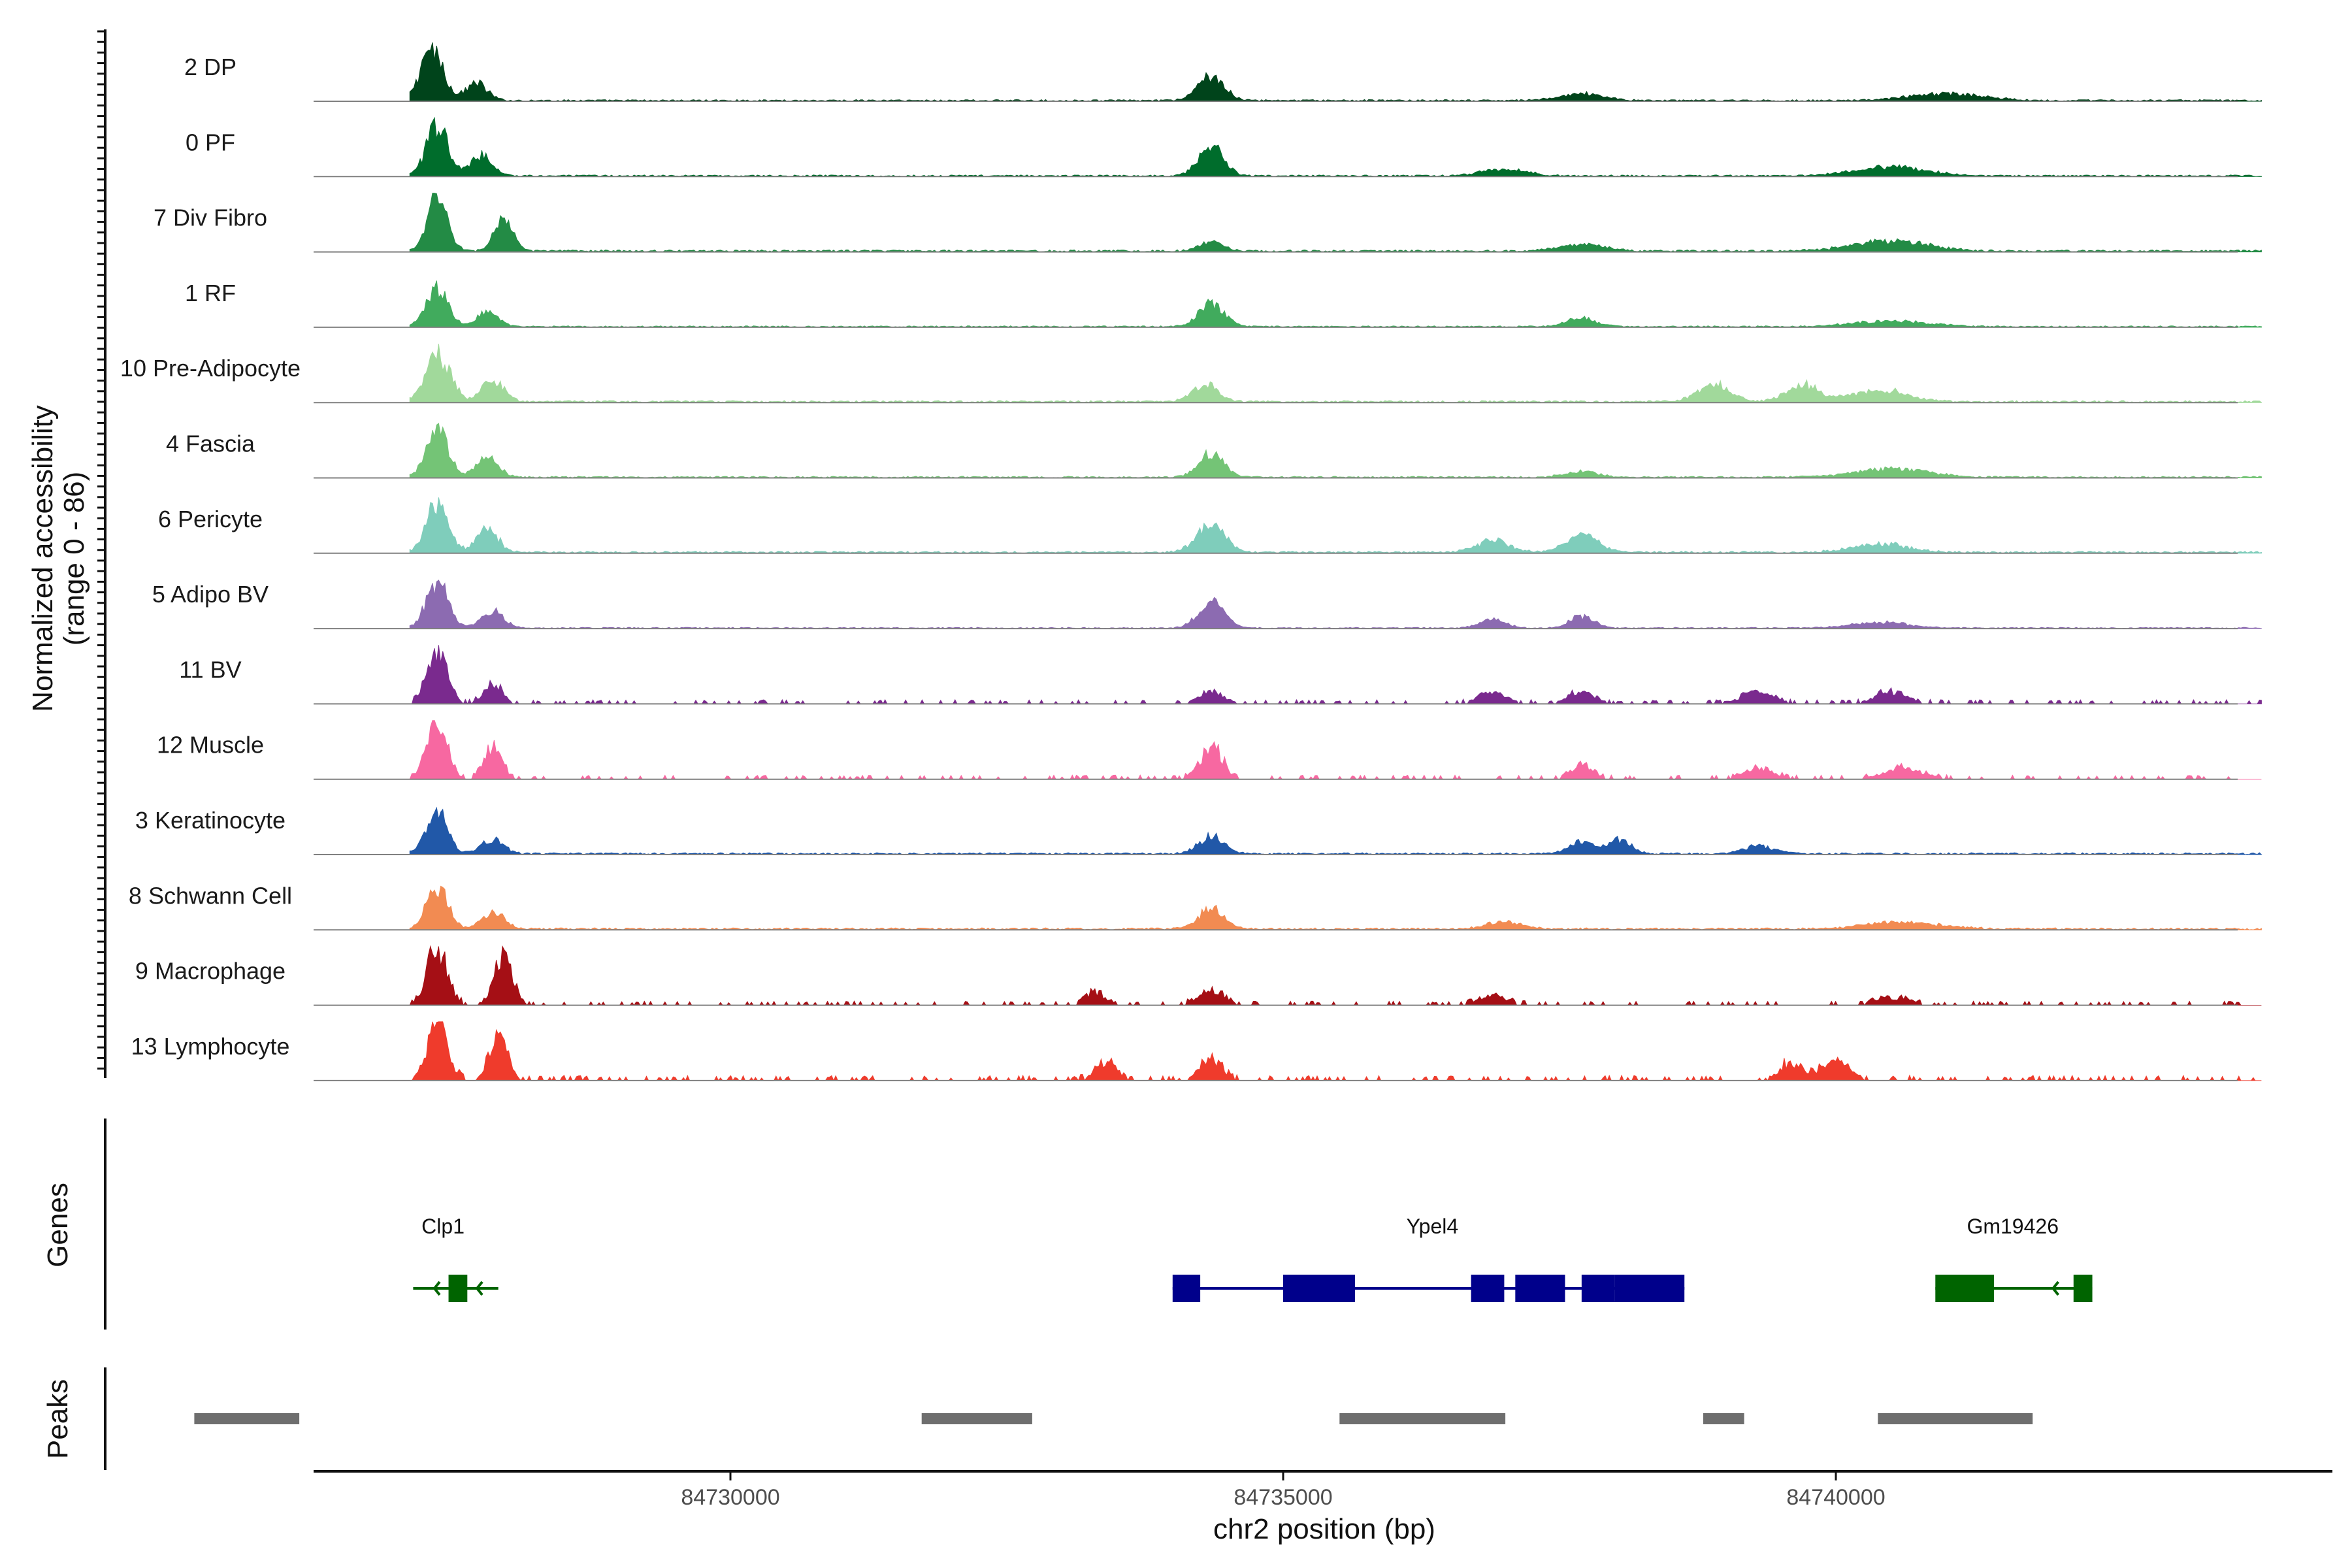 The image size is (2352, 1568). I want to click on track-8-schwann-cell: 8 Schwann Cell, so click(1195, 906).